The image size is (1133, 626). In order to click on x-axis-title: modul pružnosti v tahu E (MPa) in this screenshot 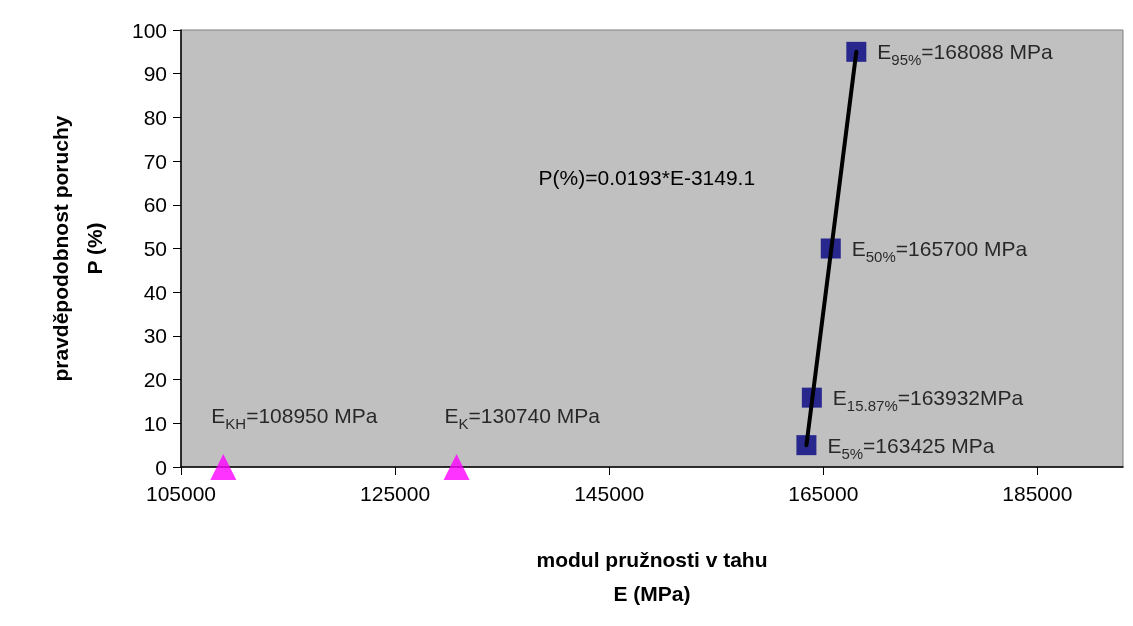, I will do `click(652, 576)`.